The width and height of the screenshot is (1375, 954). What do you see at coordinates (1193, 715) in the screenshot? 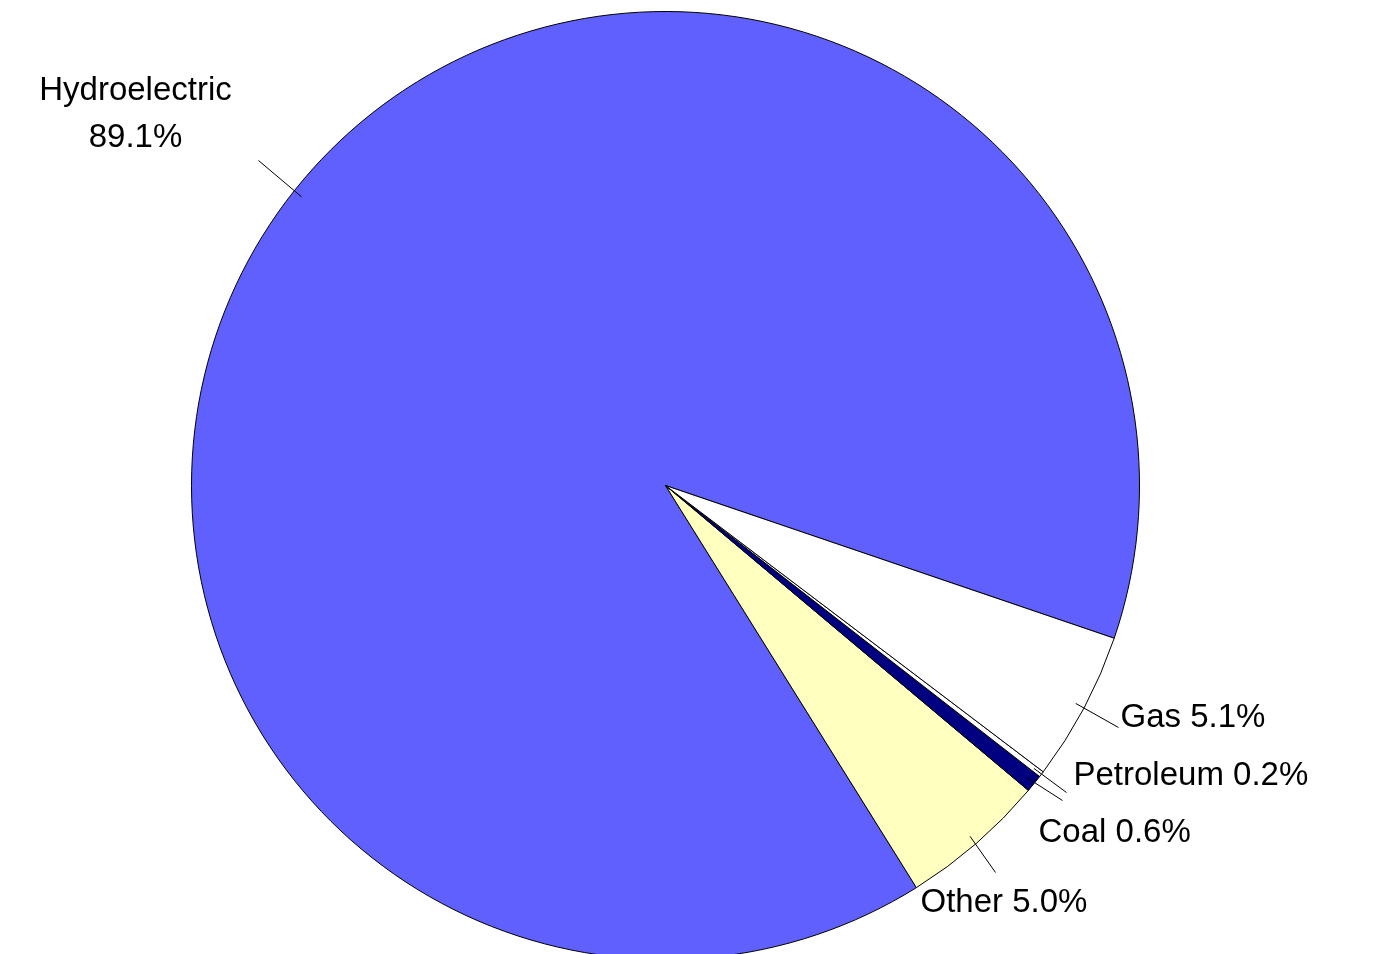
I see `slice-label: Gas 5.1%` at bounding box center [1193, 715].